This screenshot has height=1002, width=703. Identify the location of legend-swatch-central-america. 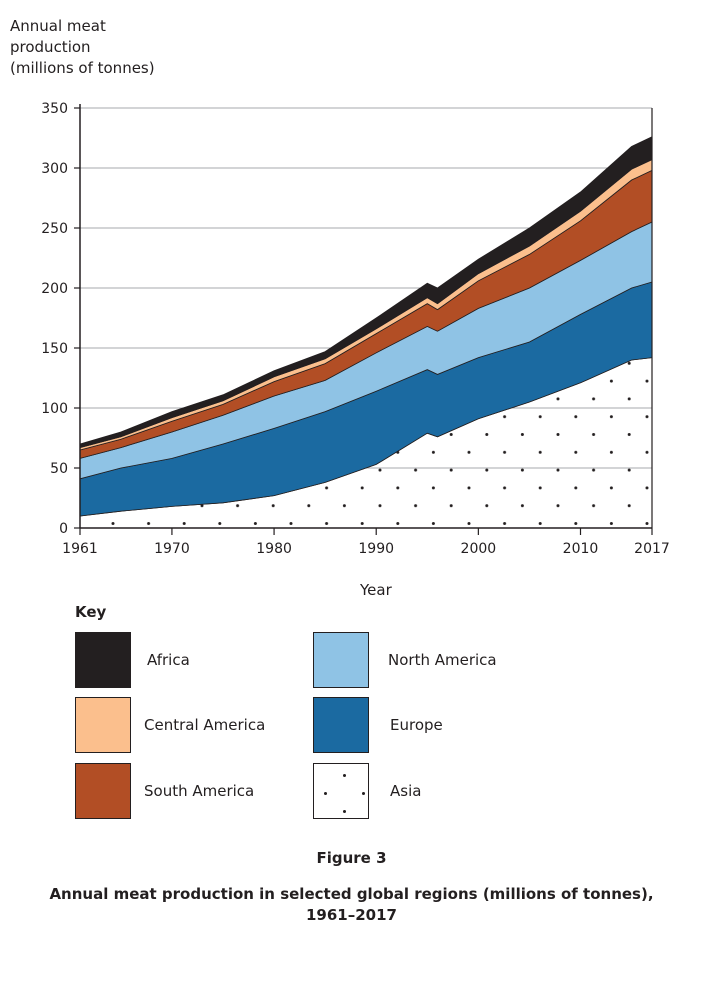
(103, 725).